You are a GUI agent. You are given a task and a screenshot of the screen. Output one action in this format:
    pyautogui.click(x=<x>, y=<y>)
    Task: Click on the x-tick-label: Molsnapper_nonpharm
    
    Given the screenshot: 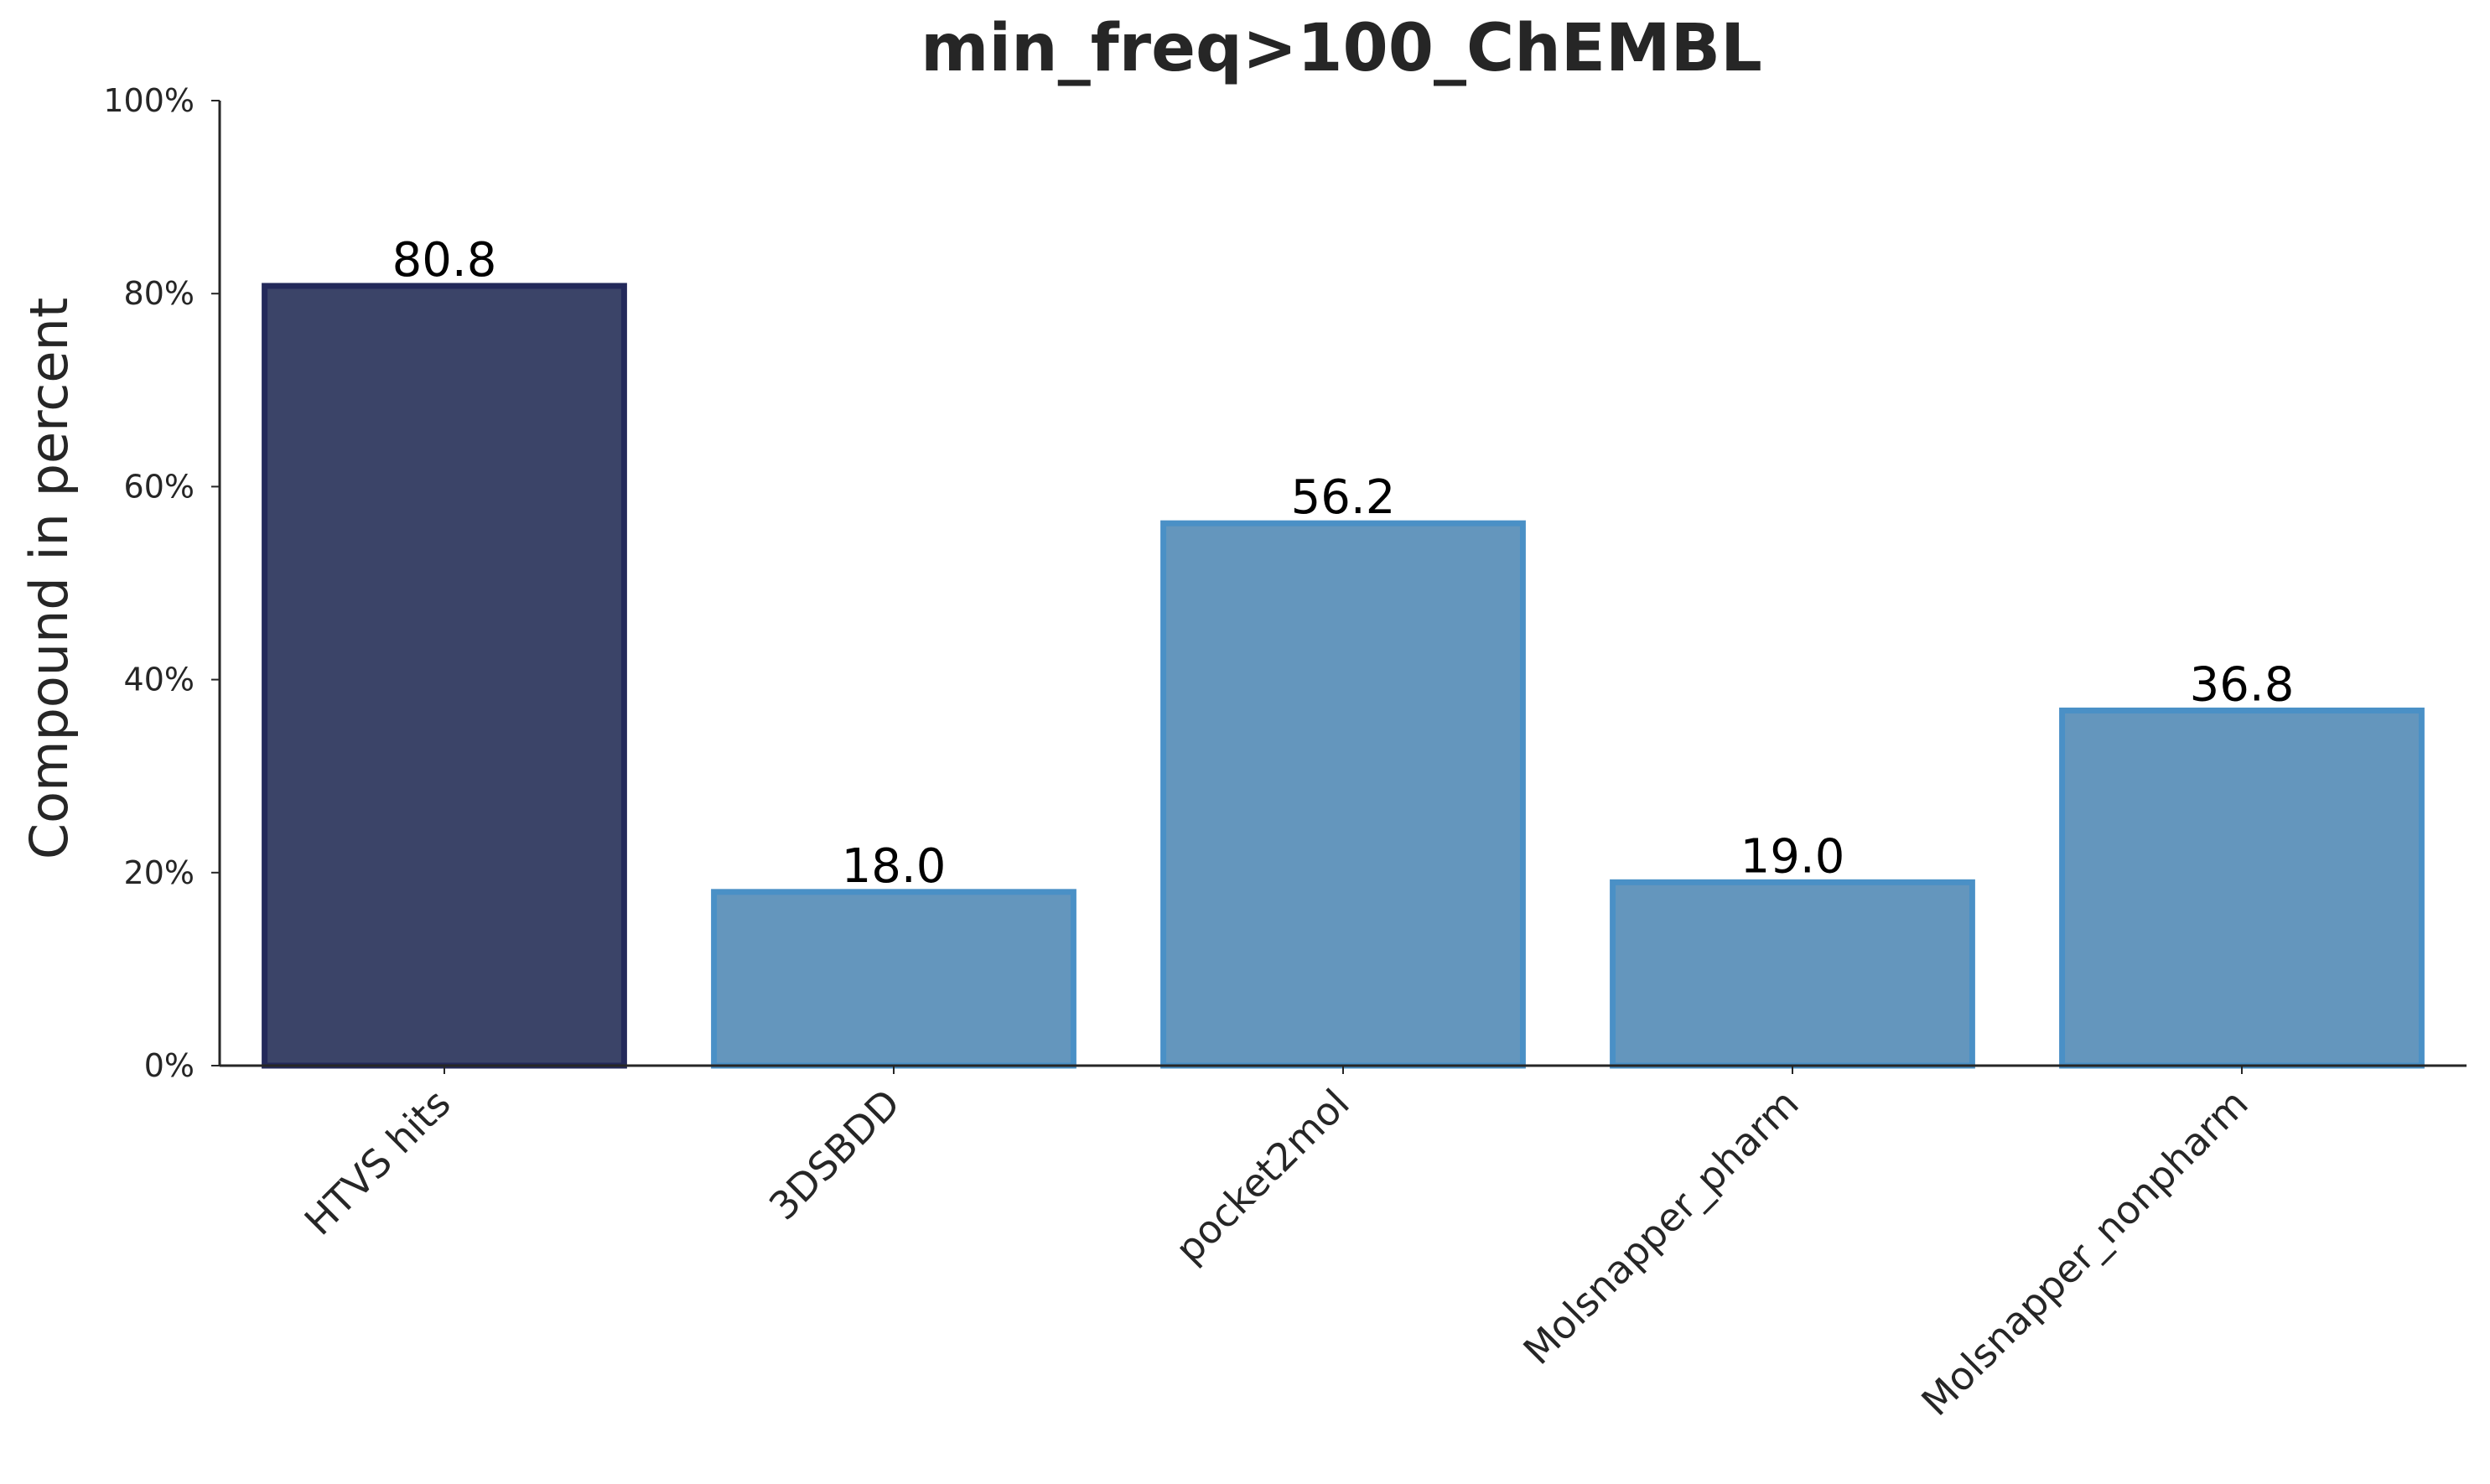 What is the action you would take?
    pyautogui.click(x=2084, y=1252)
    